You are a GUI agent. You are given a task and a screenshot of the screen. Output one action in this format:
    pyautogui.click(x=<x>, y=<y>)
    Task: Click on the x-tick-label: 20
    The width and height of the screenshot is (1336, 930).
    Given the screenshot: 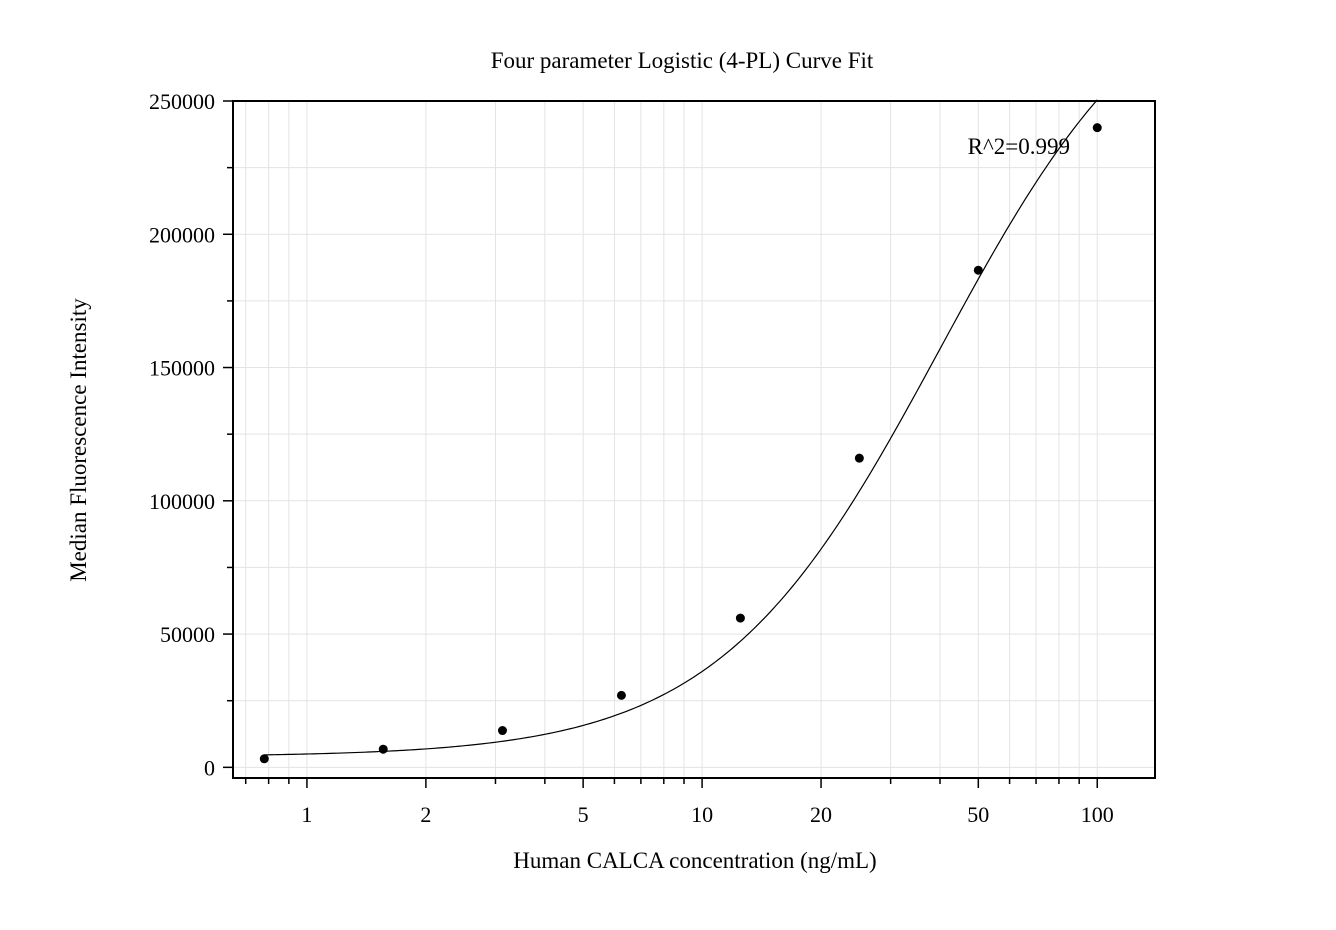 What is the action you would take?
    pyautogui.click(x=821, y=814)
    